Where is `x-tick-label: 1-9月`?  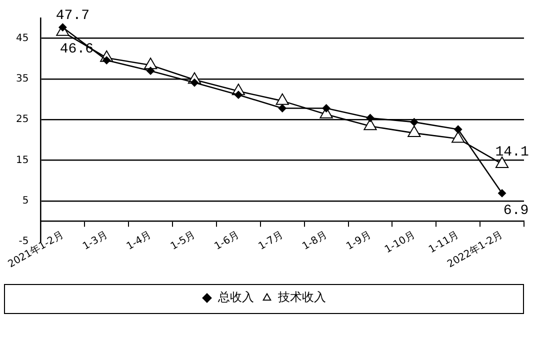 x-tick-label: 1-9月 is located at coordinates (359, 241).